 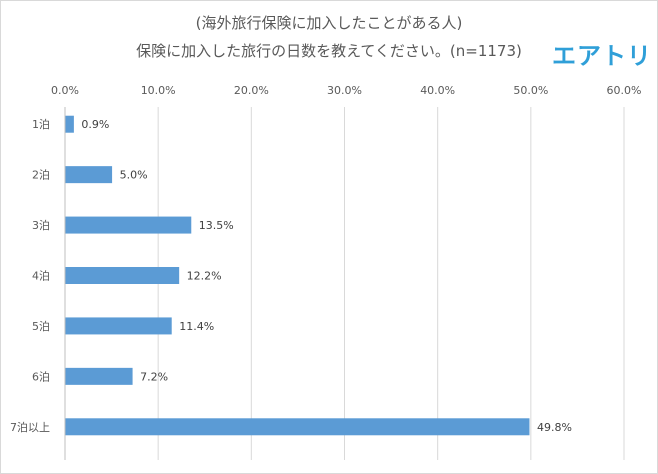 What do you see at coordinates (196, 326) in the screenshot?
I see `data-label: 11.4%` at bounding box center [196, 326].